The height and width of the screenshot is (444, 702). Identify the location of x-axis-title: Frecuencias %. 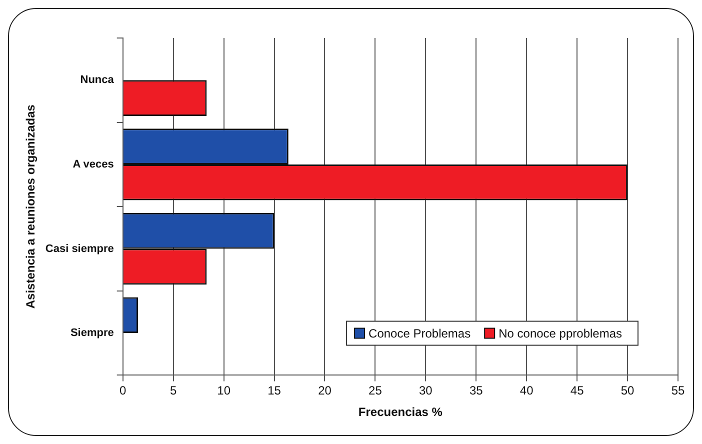
(400, 412).